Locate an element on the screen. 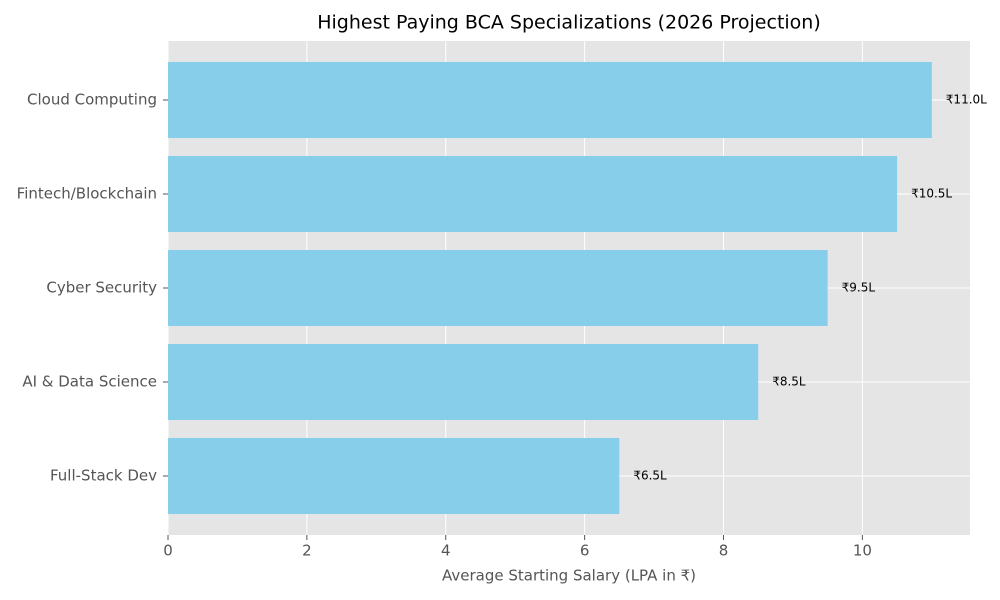  x-axis-label: Average Starting Salary (LPA in ₹) is located at coordinates (569, 576).